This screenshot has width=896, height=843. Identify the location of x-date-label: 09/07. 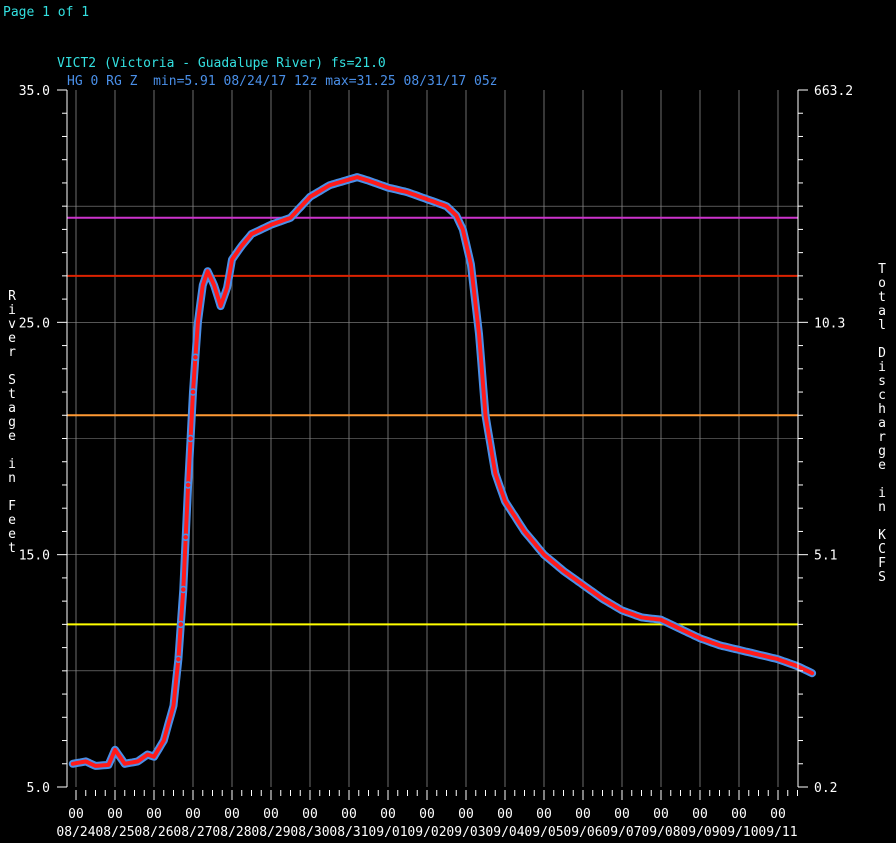
(621, 832).